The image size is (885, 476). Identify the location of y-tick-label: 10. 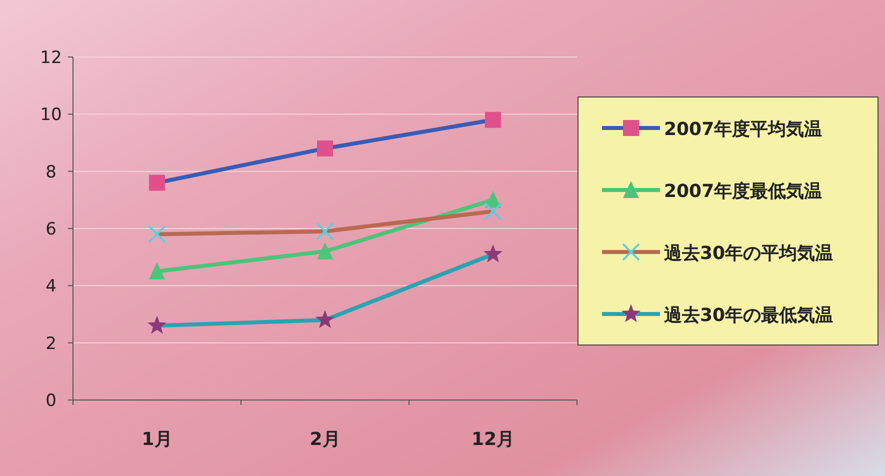
(51, 115).